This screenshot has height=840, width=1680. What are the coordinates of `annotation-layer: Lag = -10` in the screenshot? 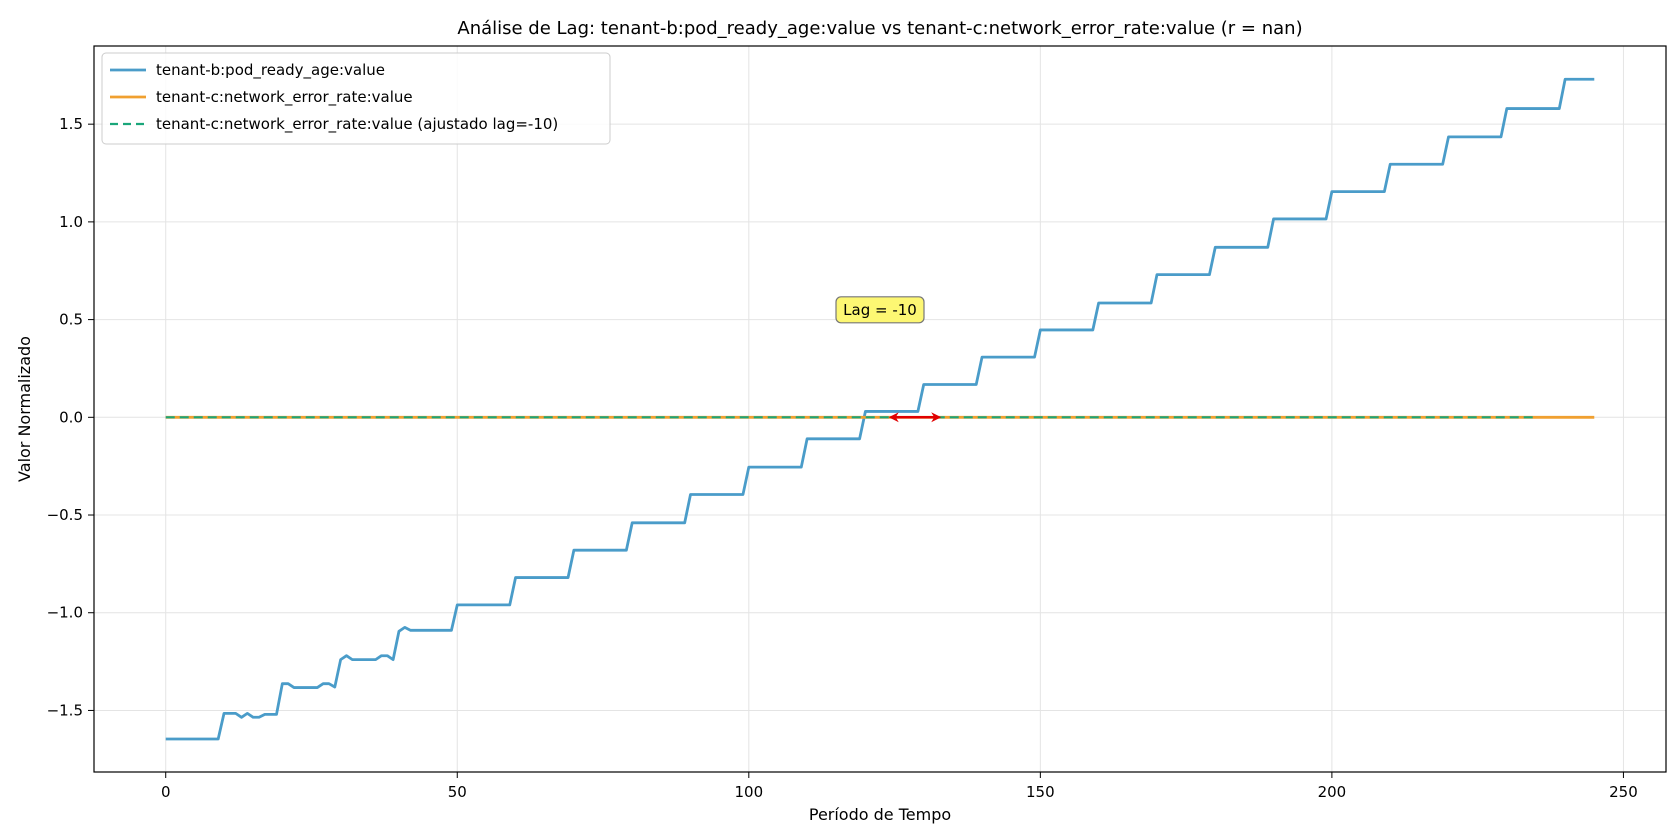 It's located at (888, 359).